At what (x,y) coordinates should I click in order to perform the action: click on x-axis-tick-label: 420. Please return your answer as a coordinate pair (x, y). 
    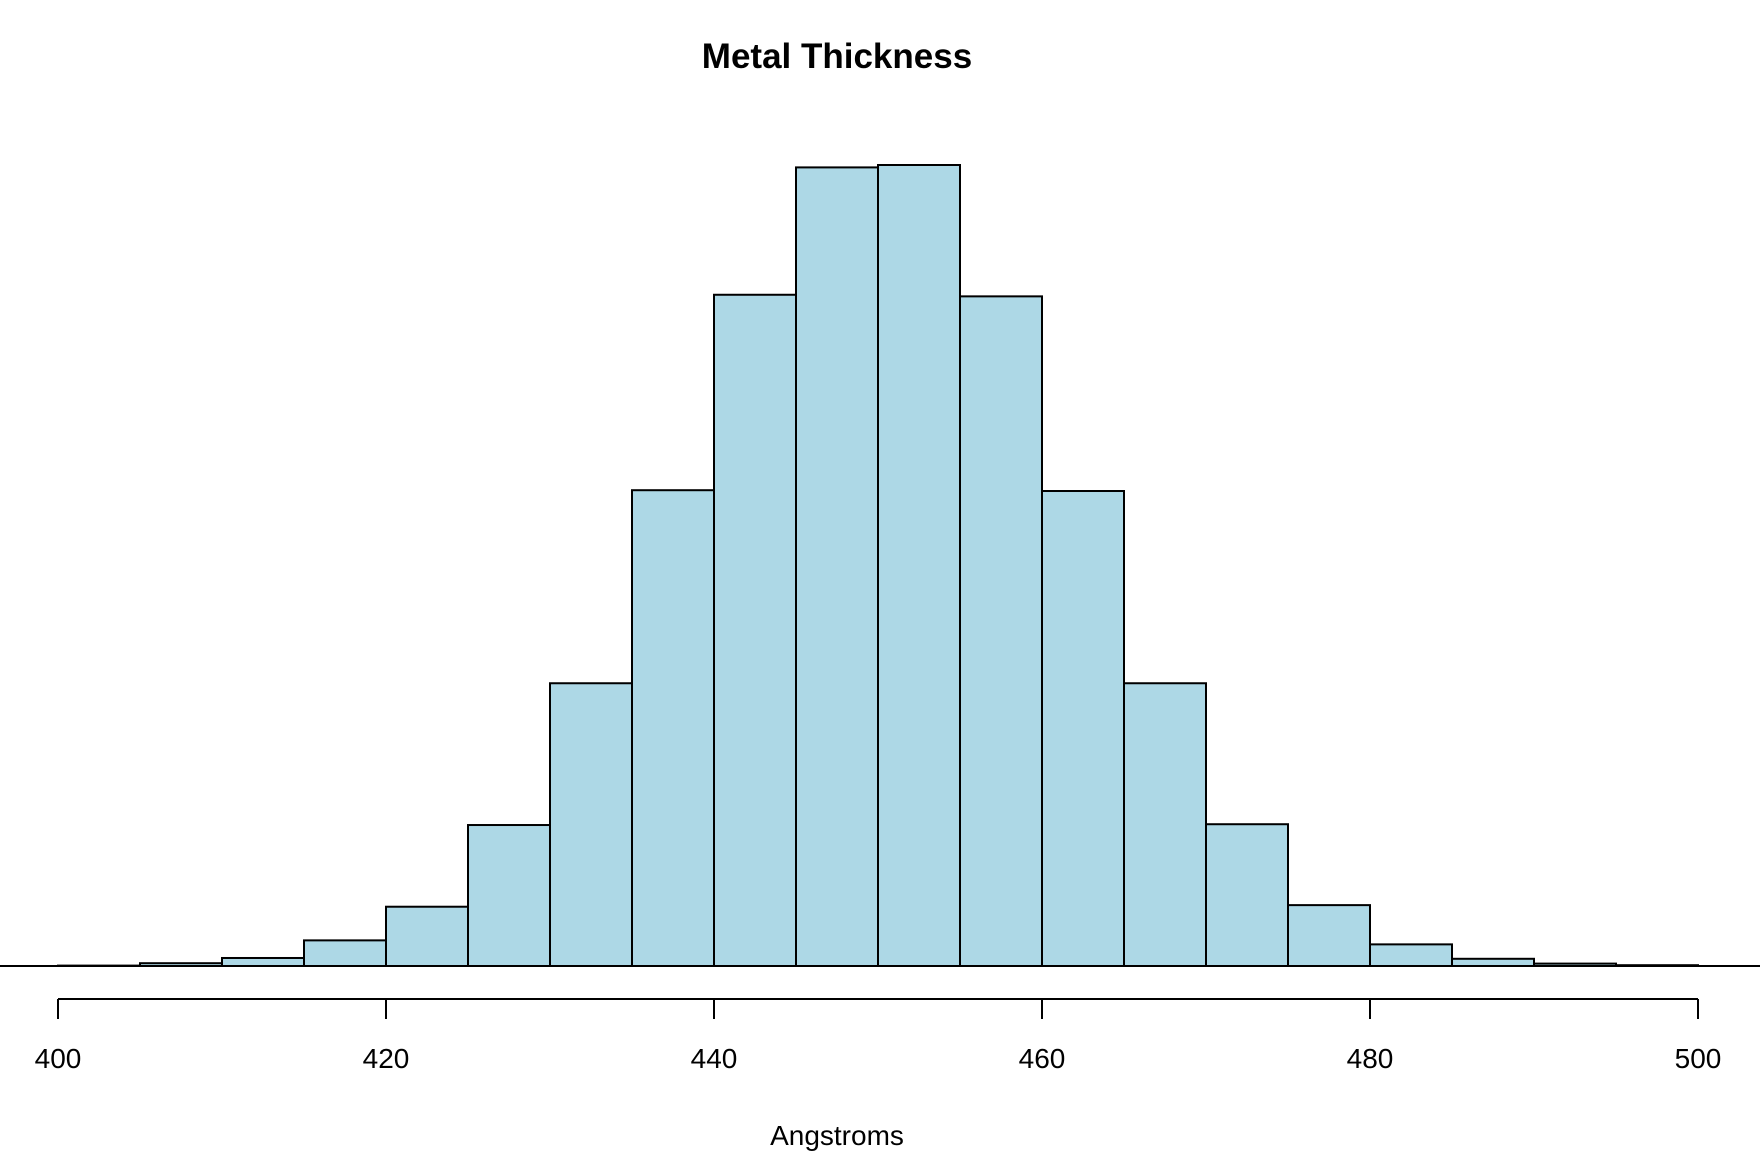
    Looking at the image, I should click on (386, 1058).